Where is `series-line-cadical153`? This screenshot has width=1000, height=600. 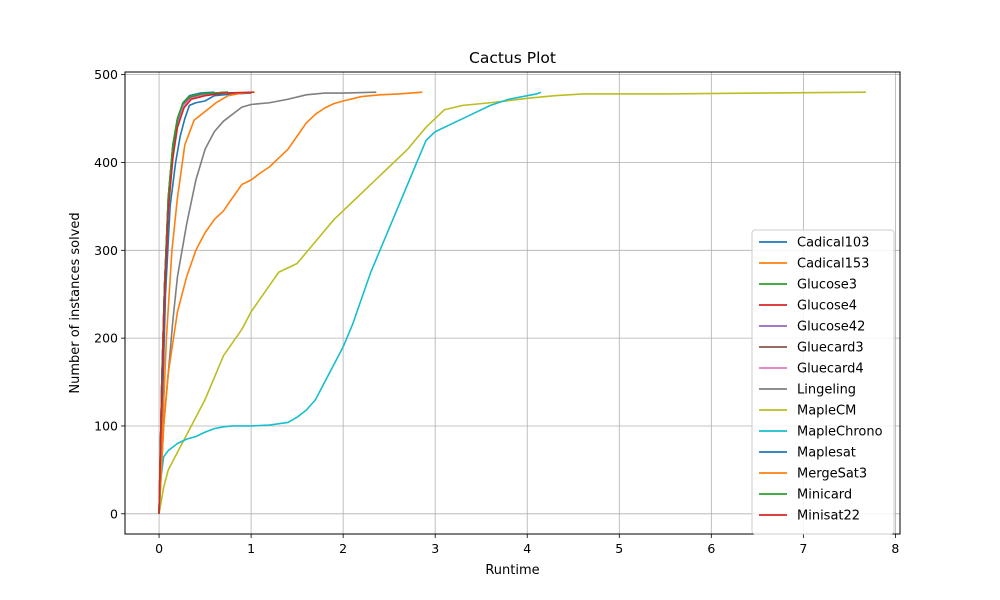 series-line-cadical153 is located at coordinates (206, 302).